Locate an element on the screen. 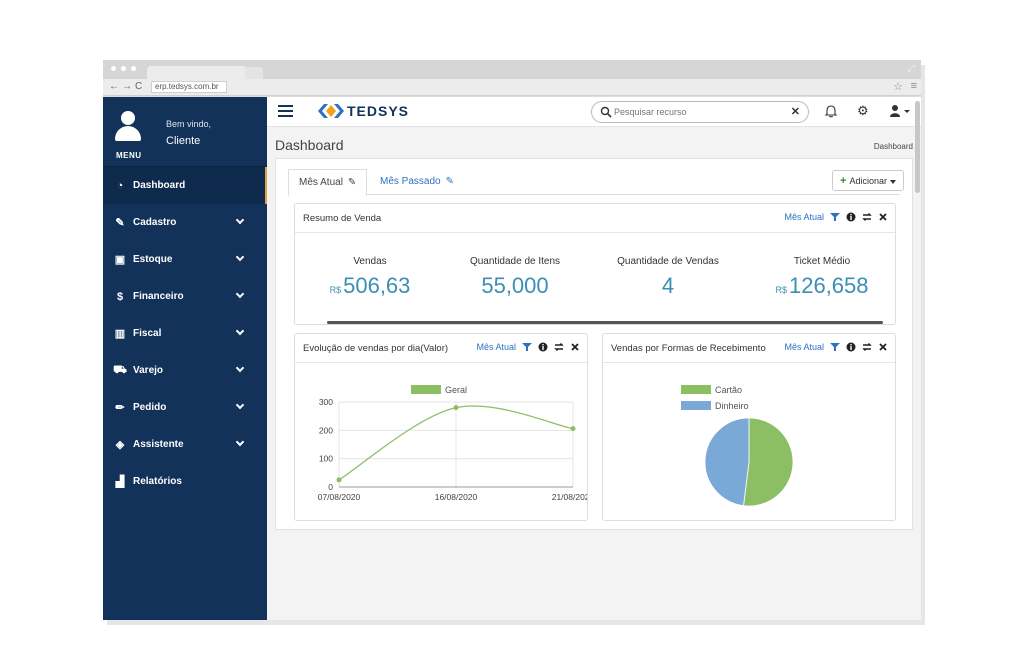  topbar: TEDSYS ✕ ⚙ is located at coordinates (594, 112).